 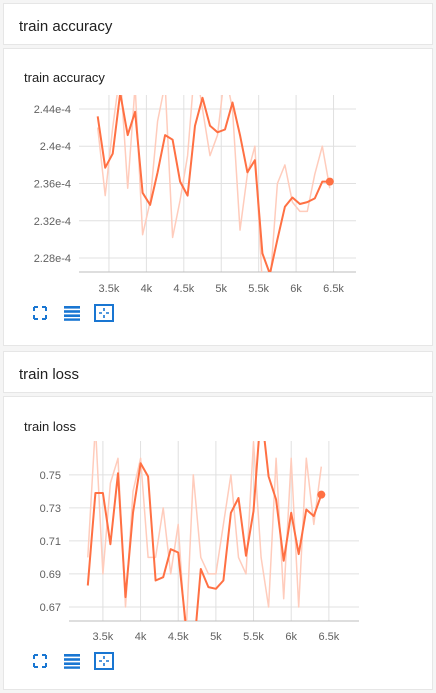 I want to click on section-title: train loss, so click(x=49, y=374).